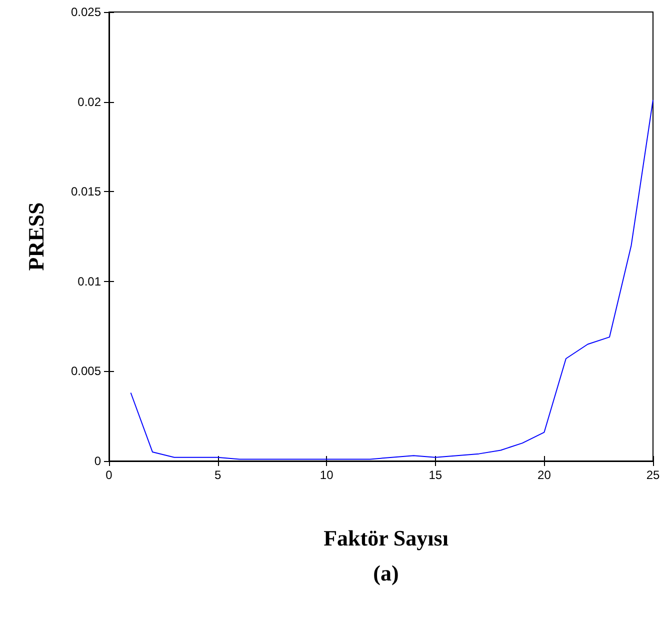 This screenshot has width=664, height=630. Describe the element at coordinates (86, 371) in the screenshot. I see `y-tick-label: 0.005` at that location.